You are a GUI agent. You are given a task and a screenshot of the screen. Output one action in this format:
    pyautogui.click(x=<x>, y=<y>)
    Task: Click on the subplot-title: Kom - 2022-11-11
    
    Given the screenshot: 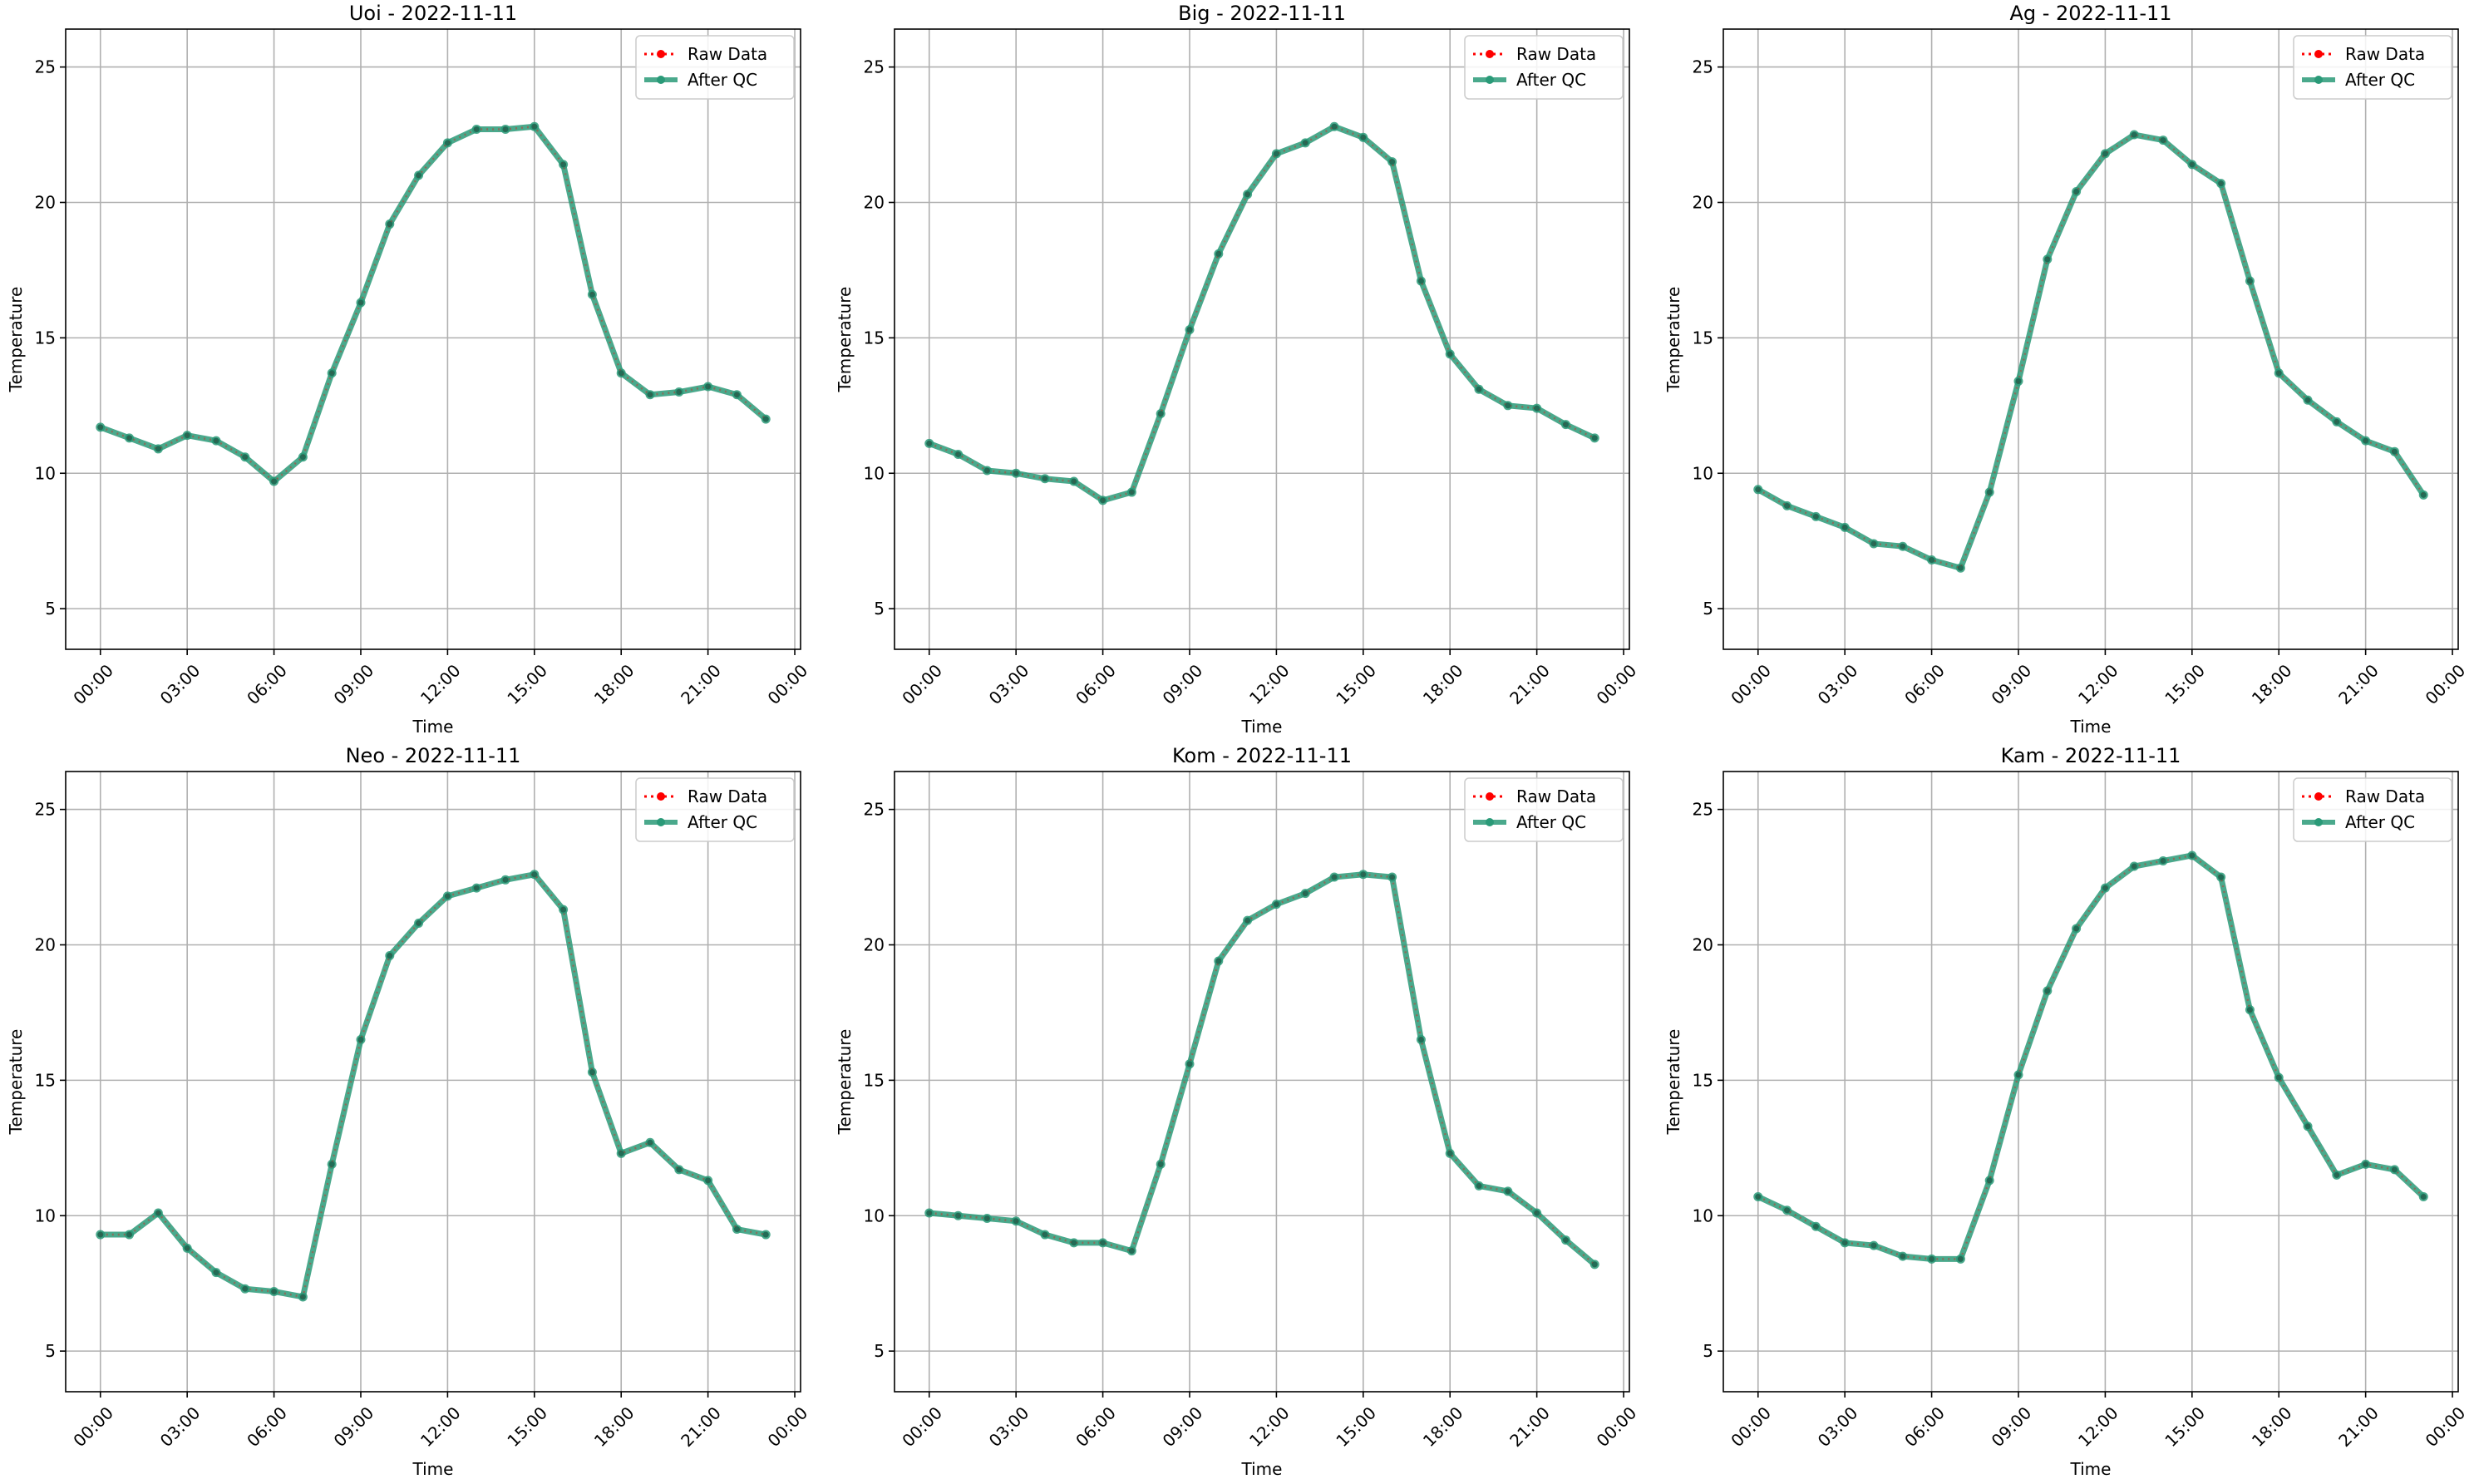 What is the action you would take?
    pyautogui.click(x=1262, y=755)
    